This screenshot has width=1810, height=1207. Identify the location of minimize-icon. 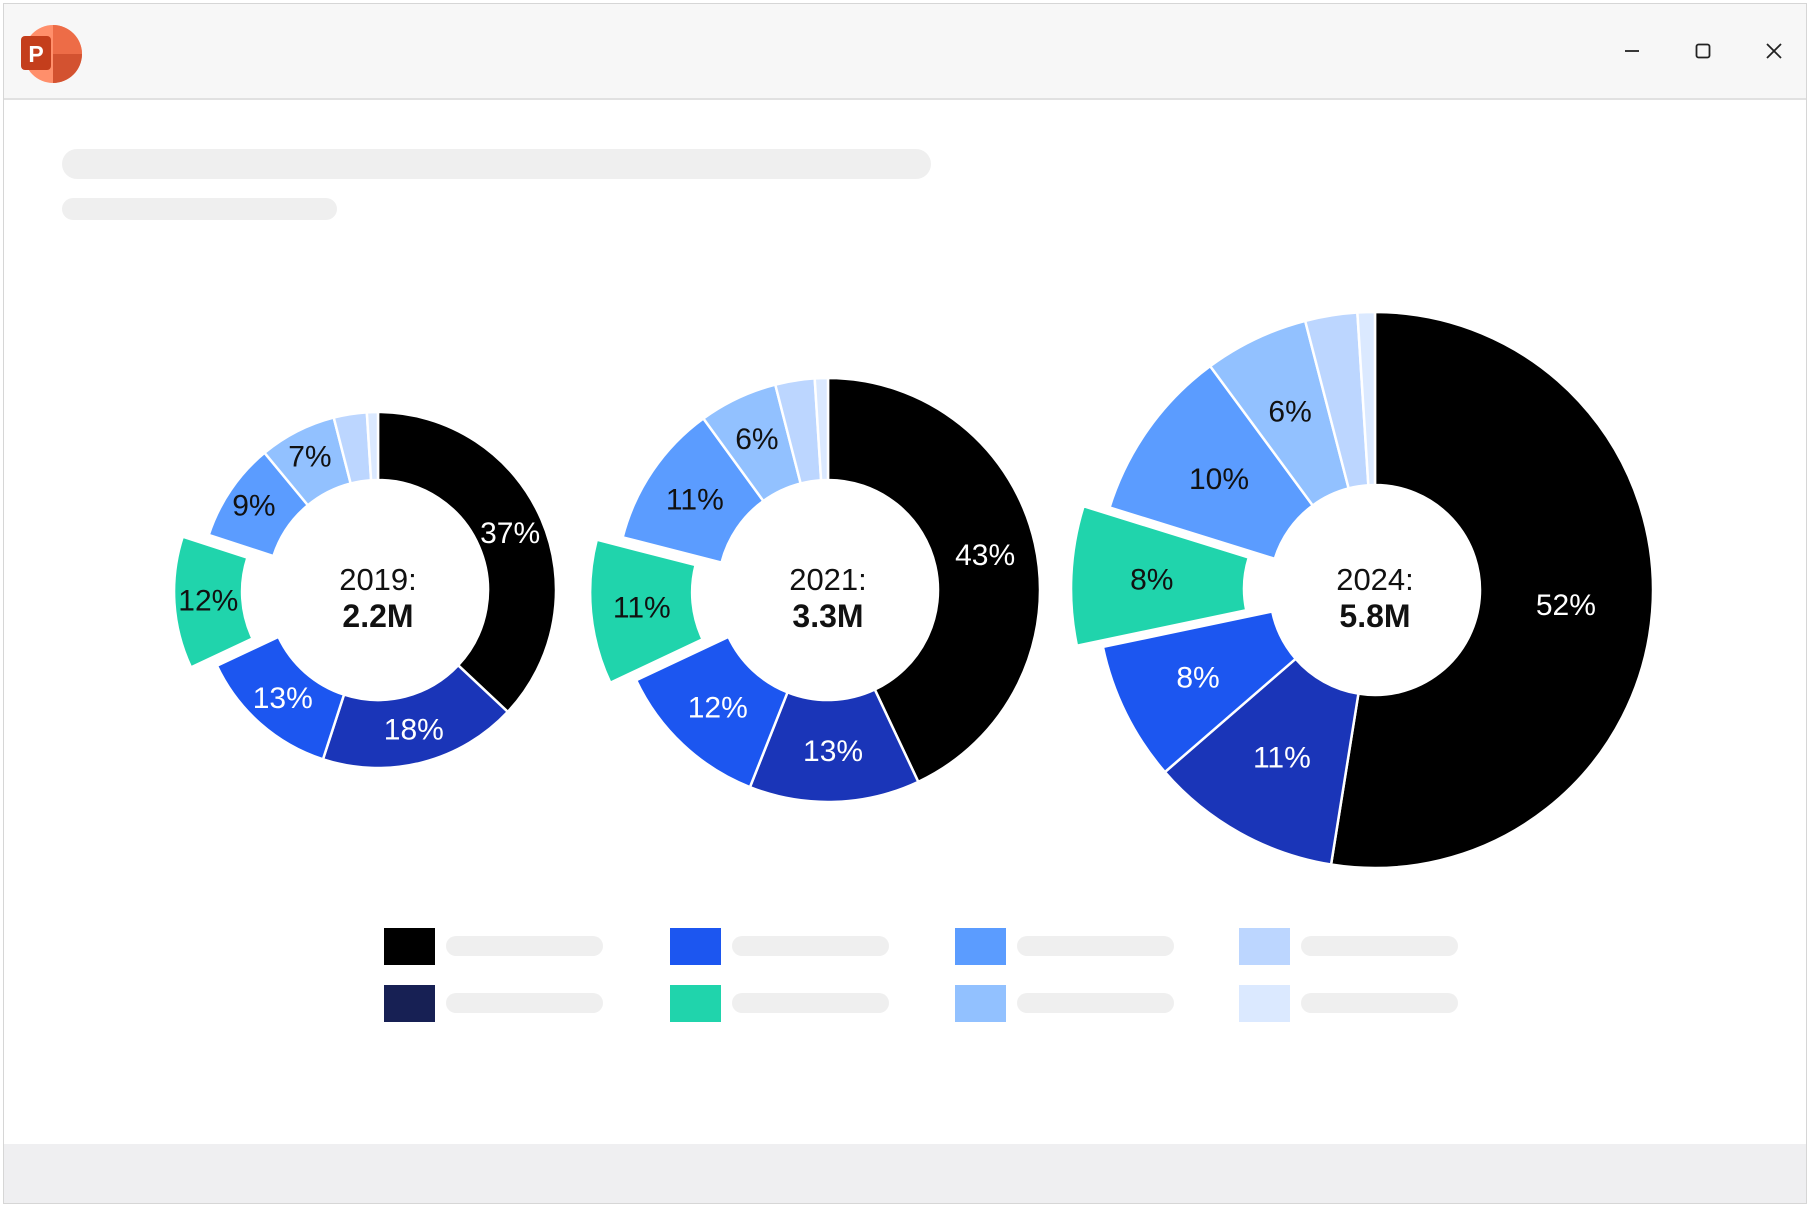
(1632, 51).